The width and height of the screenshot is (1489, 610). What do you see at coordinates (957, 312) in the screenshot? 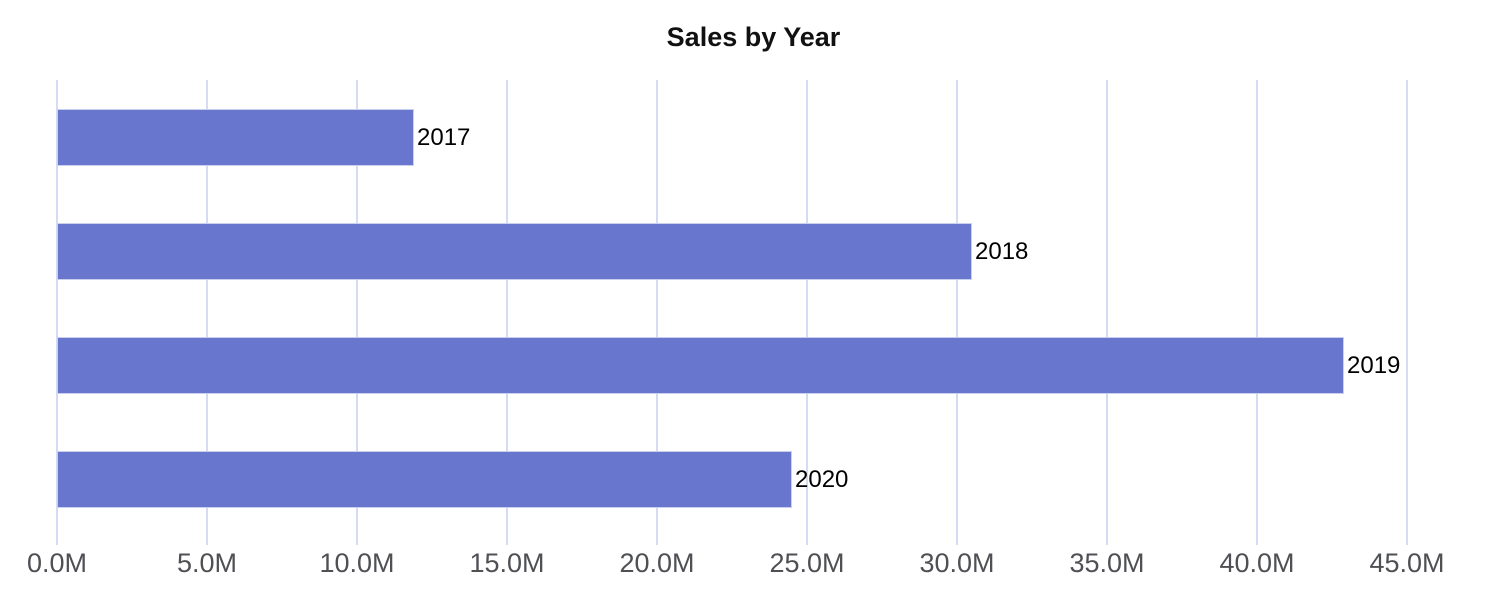
I see `gridline-30.0M` at bounding box center [957, 312].